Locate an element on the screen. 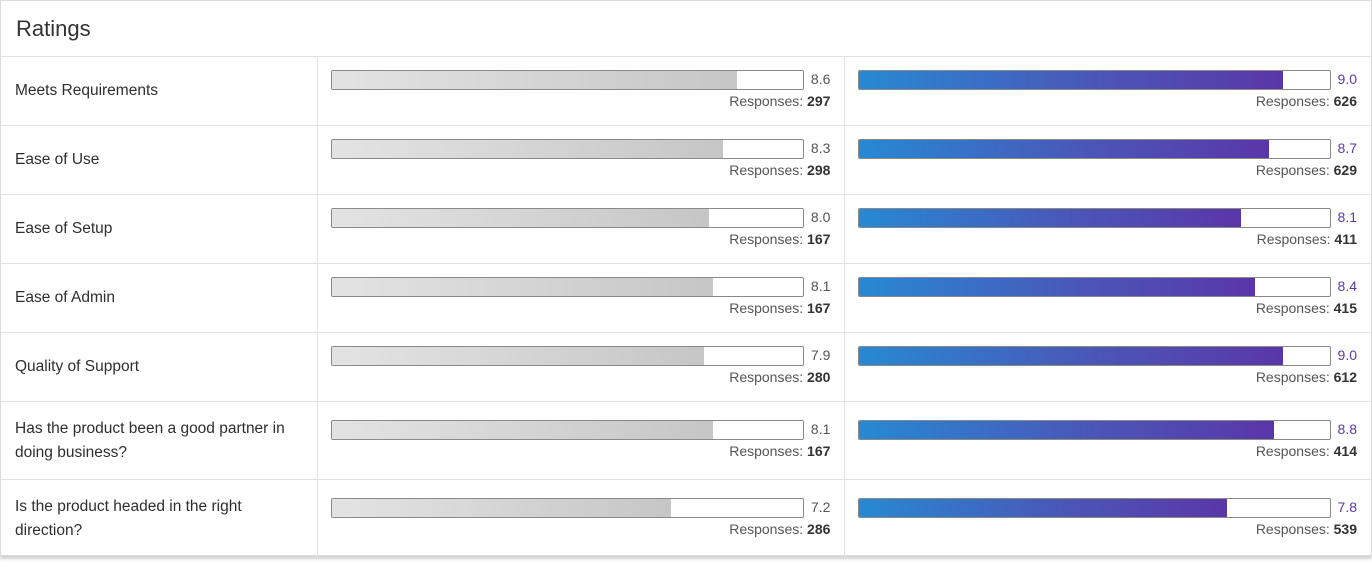 The height and width of the screenshot is (562, 1372). right-score-cell: 8.1 Responses: 411 is located at coordinates (1107, 229).